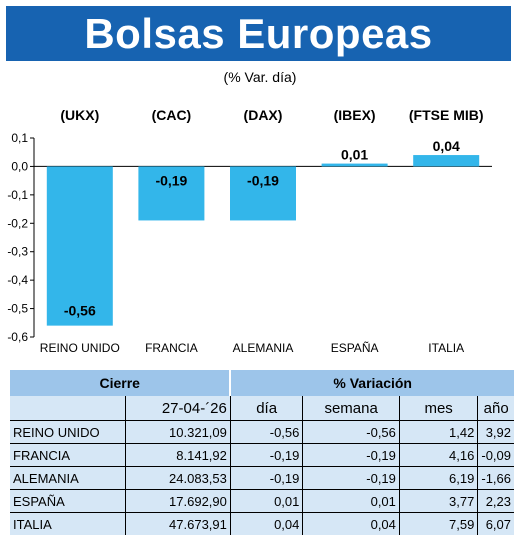 The image size is (520, 547). What do you see at coordinates (178, 523) in the screenshot?
I see `row-close: 47.673,91` at bounding box center [178, 523].